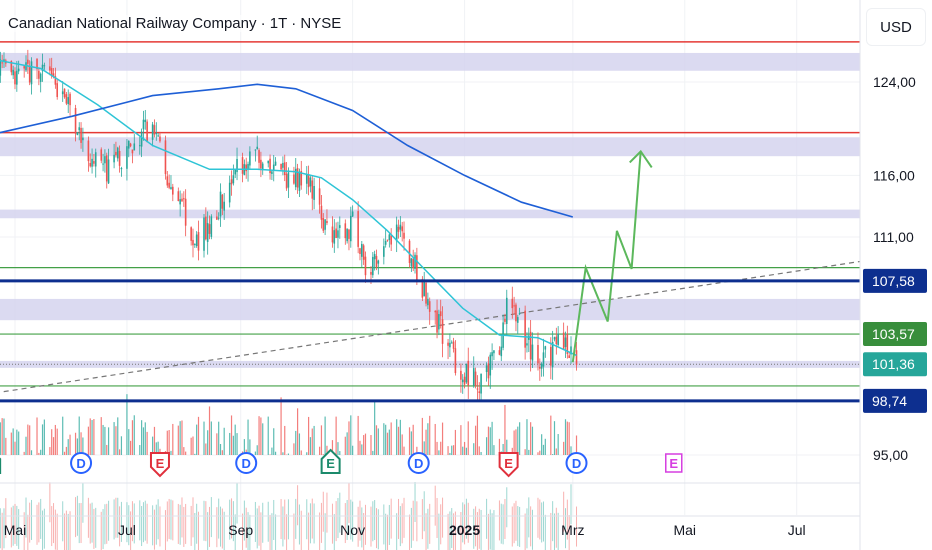 The image size is (932, 550). What do you see at coordinates (430, 61) in the screenshot?
I see `resistance-zone` at bounding box center [430, 61].